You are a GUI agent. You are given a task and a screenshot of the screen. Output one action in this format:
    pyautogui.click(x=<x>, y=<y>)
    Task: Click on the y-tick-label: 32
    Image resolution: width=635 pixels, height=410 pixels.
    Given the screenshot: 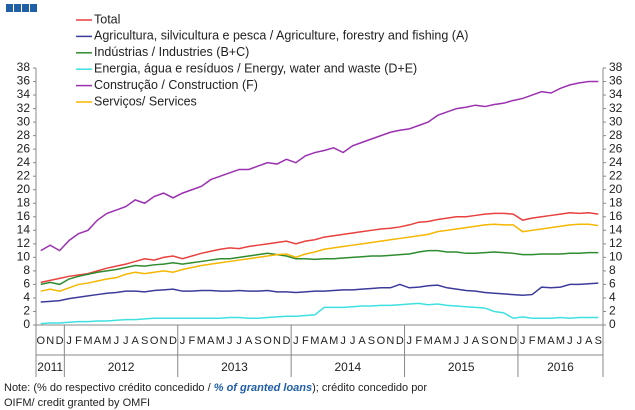 What is the action you would take?
    pyautogui.click(x=24, y=108)
    